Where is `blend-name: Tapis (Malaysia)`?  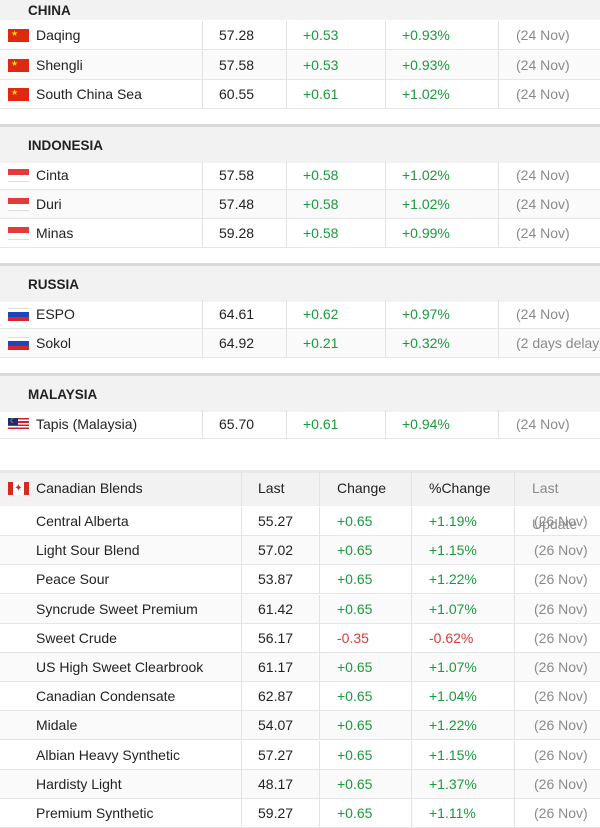
blend-name: Tapis (Malaysia) is located at coordinates (87, 424).